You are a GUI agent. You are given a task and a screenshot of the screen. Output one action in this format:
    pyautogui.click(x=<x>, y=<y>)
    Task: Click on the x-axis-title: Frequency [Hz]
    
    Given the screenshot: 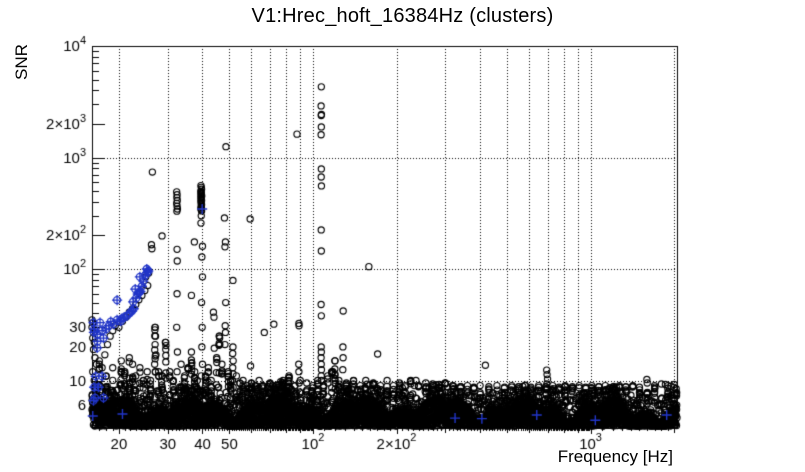 What is the action you would take?
    pyautogui.click(x=615, y=456)
    